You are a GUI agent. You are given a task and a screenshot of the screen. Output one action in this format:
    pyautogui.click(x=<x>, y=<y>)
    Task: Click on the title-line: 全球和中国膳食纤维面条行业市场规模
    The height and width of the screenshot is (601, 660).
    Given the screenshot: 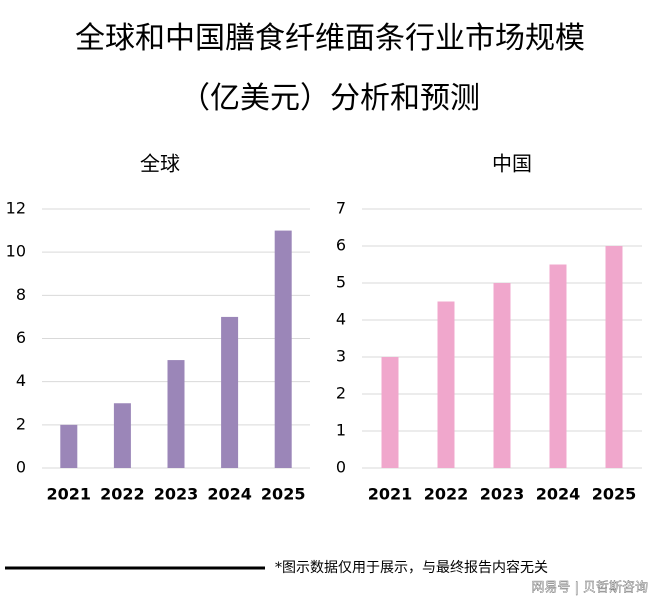 What is the action you would take?
    pyautogui.click(x=330, y=38)
    